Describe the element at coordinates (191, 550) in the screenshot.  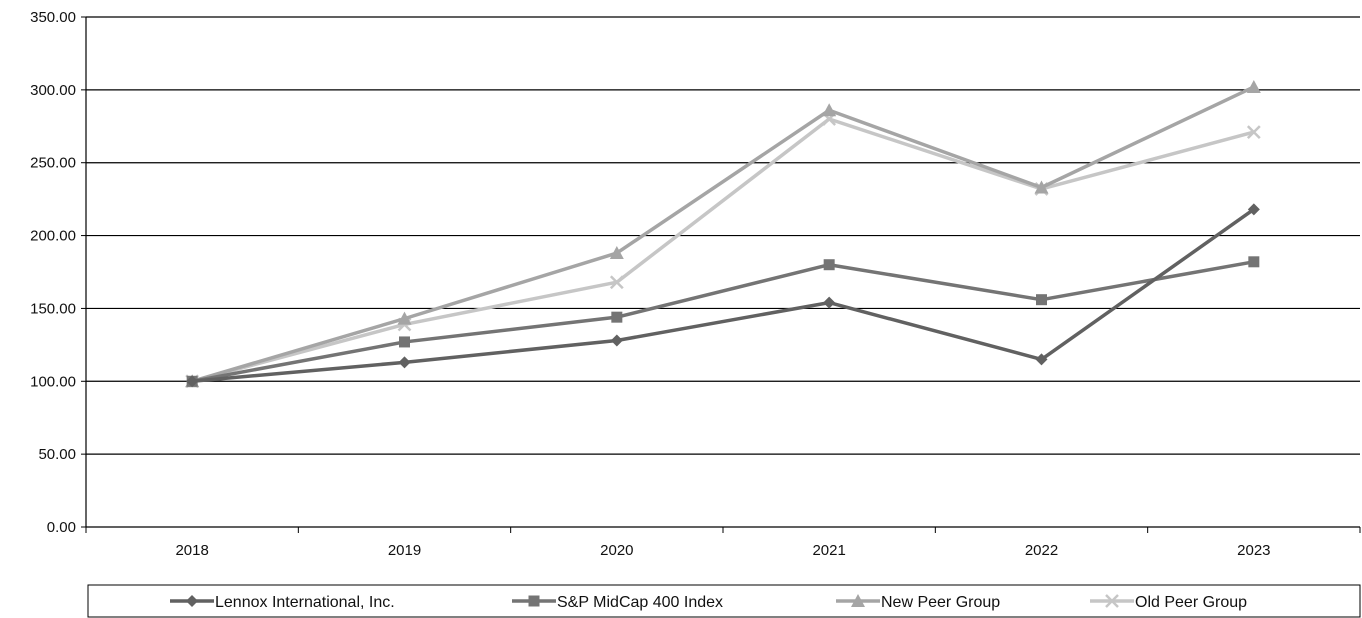
I see `x-tick-label: 2018` at that location.